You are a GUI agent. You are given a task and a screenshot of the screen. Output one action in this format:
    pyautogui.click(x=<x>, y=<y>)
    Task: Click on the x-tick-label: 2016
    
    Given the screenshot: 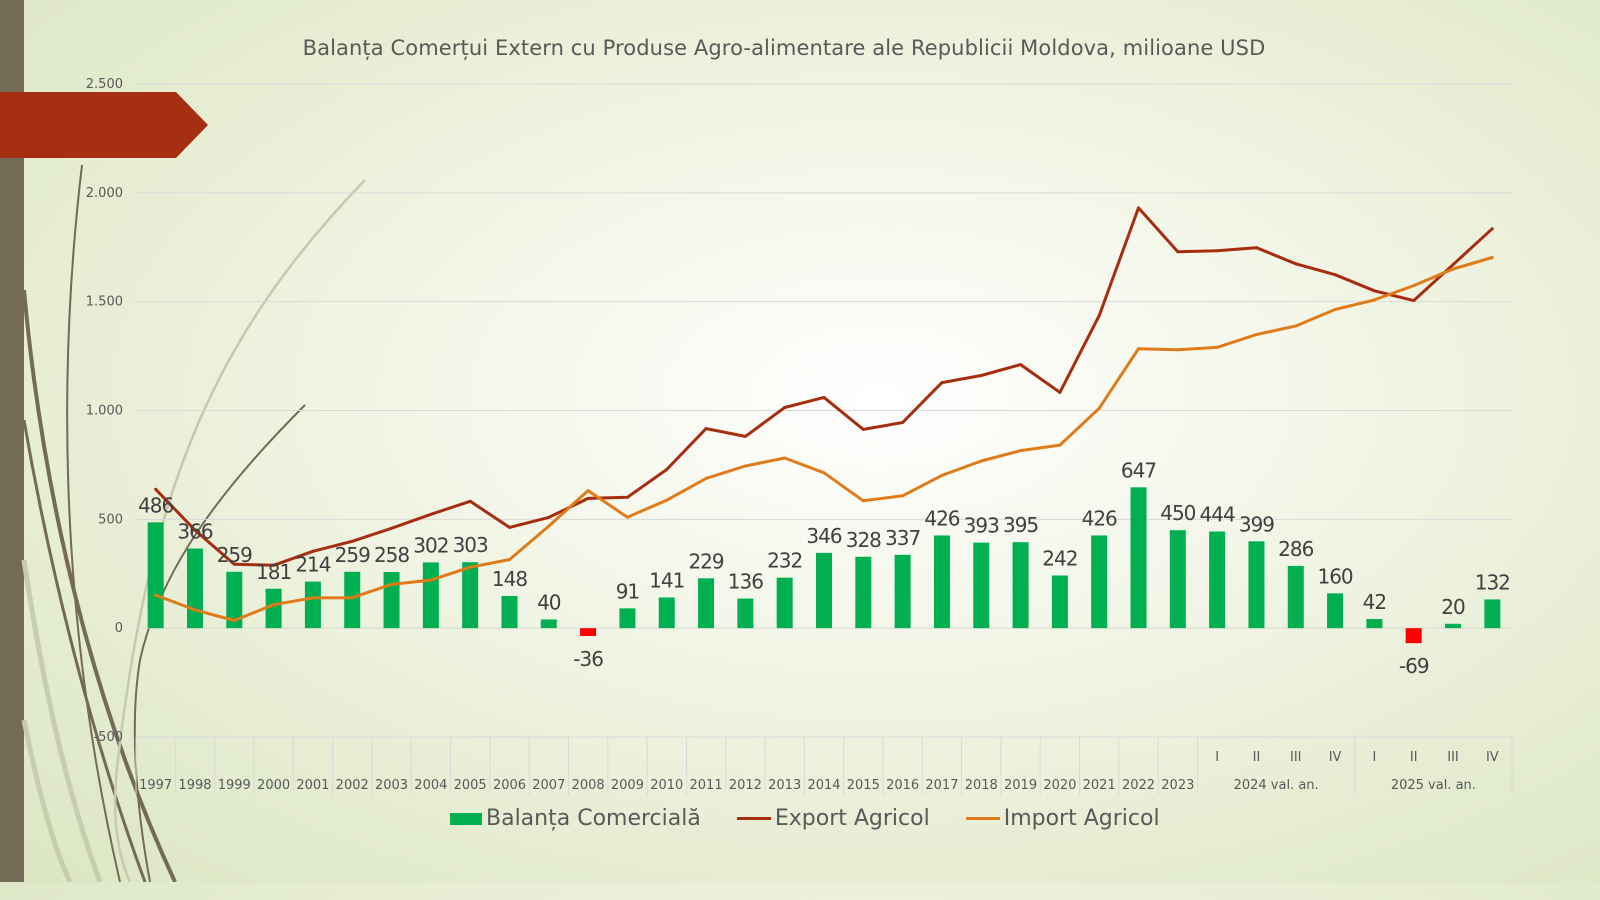 What is the action you would take?
    pyautogui.click(x=902, y=785)
    